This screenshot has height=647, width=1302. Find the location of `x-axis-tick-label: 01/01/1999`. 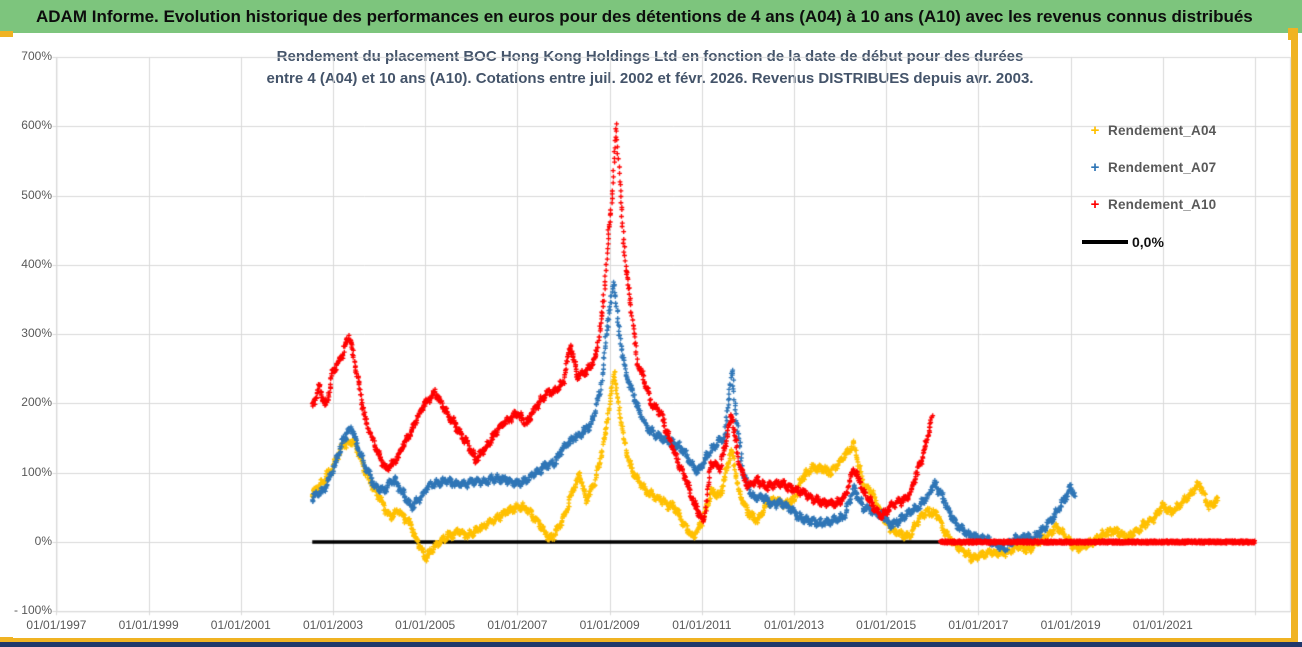

x-axis-tick-label: 01/01/1999 is located at coordinates (148, 625).